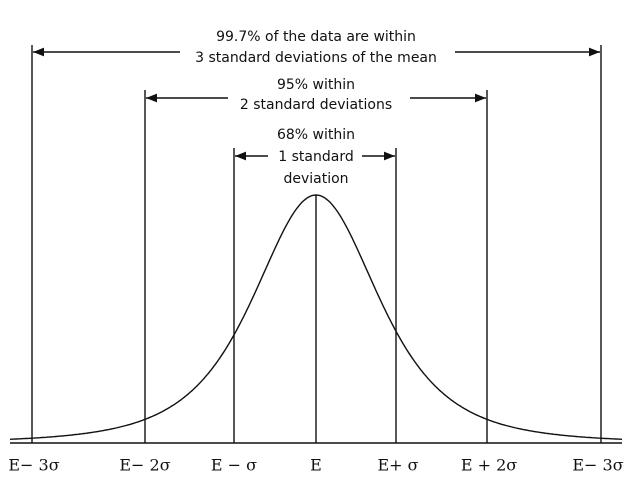  What do you see at coordinates (316, 58) in the screenshot?
I see `annotation: 3 standard deviations of the mean` at bounding box center [316, 58].